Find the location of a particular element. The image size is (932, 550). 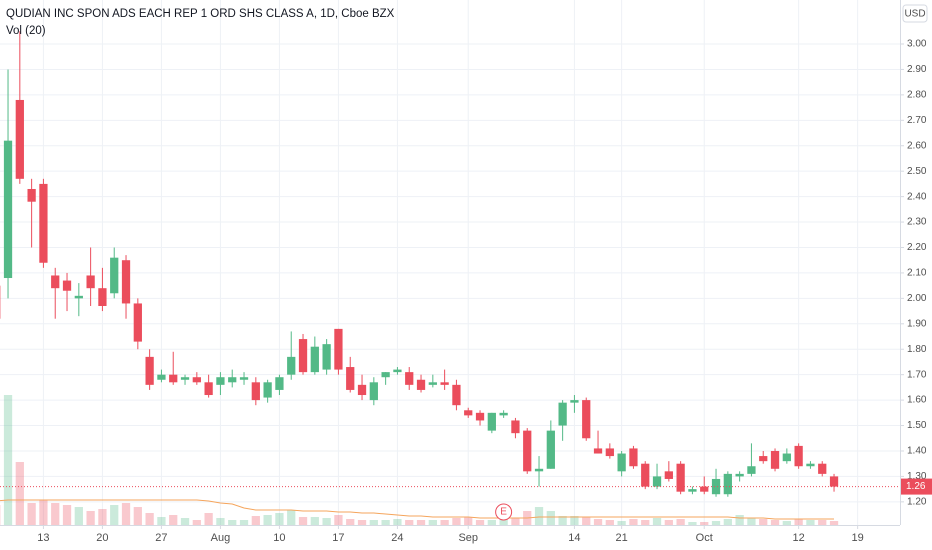

currency-box is located at coordinates (915, 13).